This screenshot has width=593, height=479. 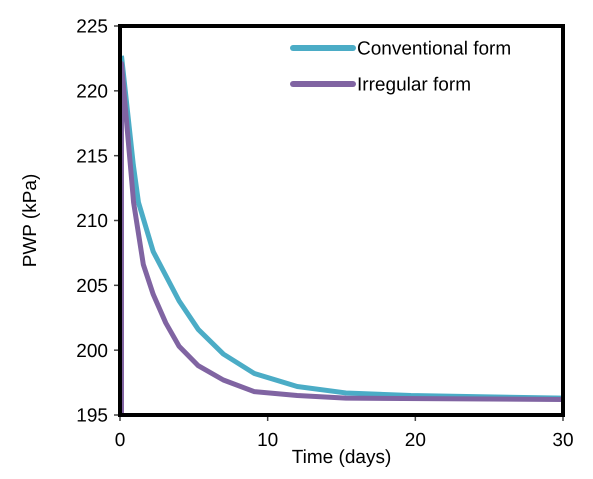 What do you see at coordinates (92, 351) in the screenshot?
I see `y-tick-label: 200` at bounding box center [92, 351].